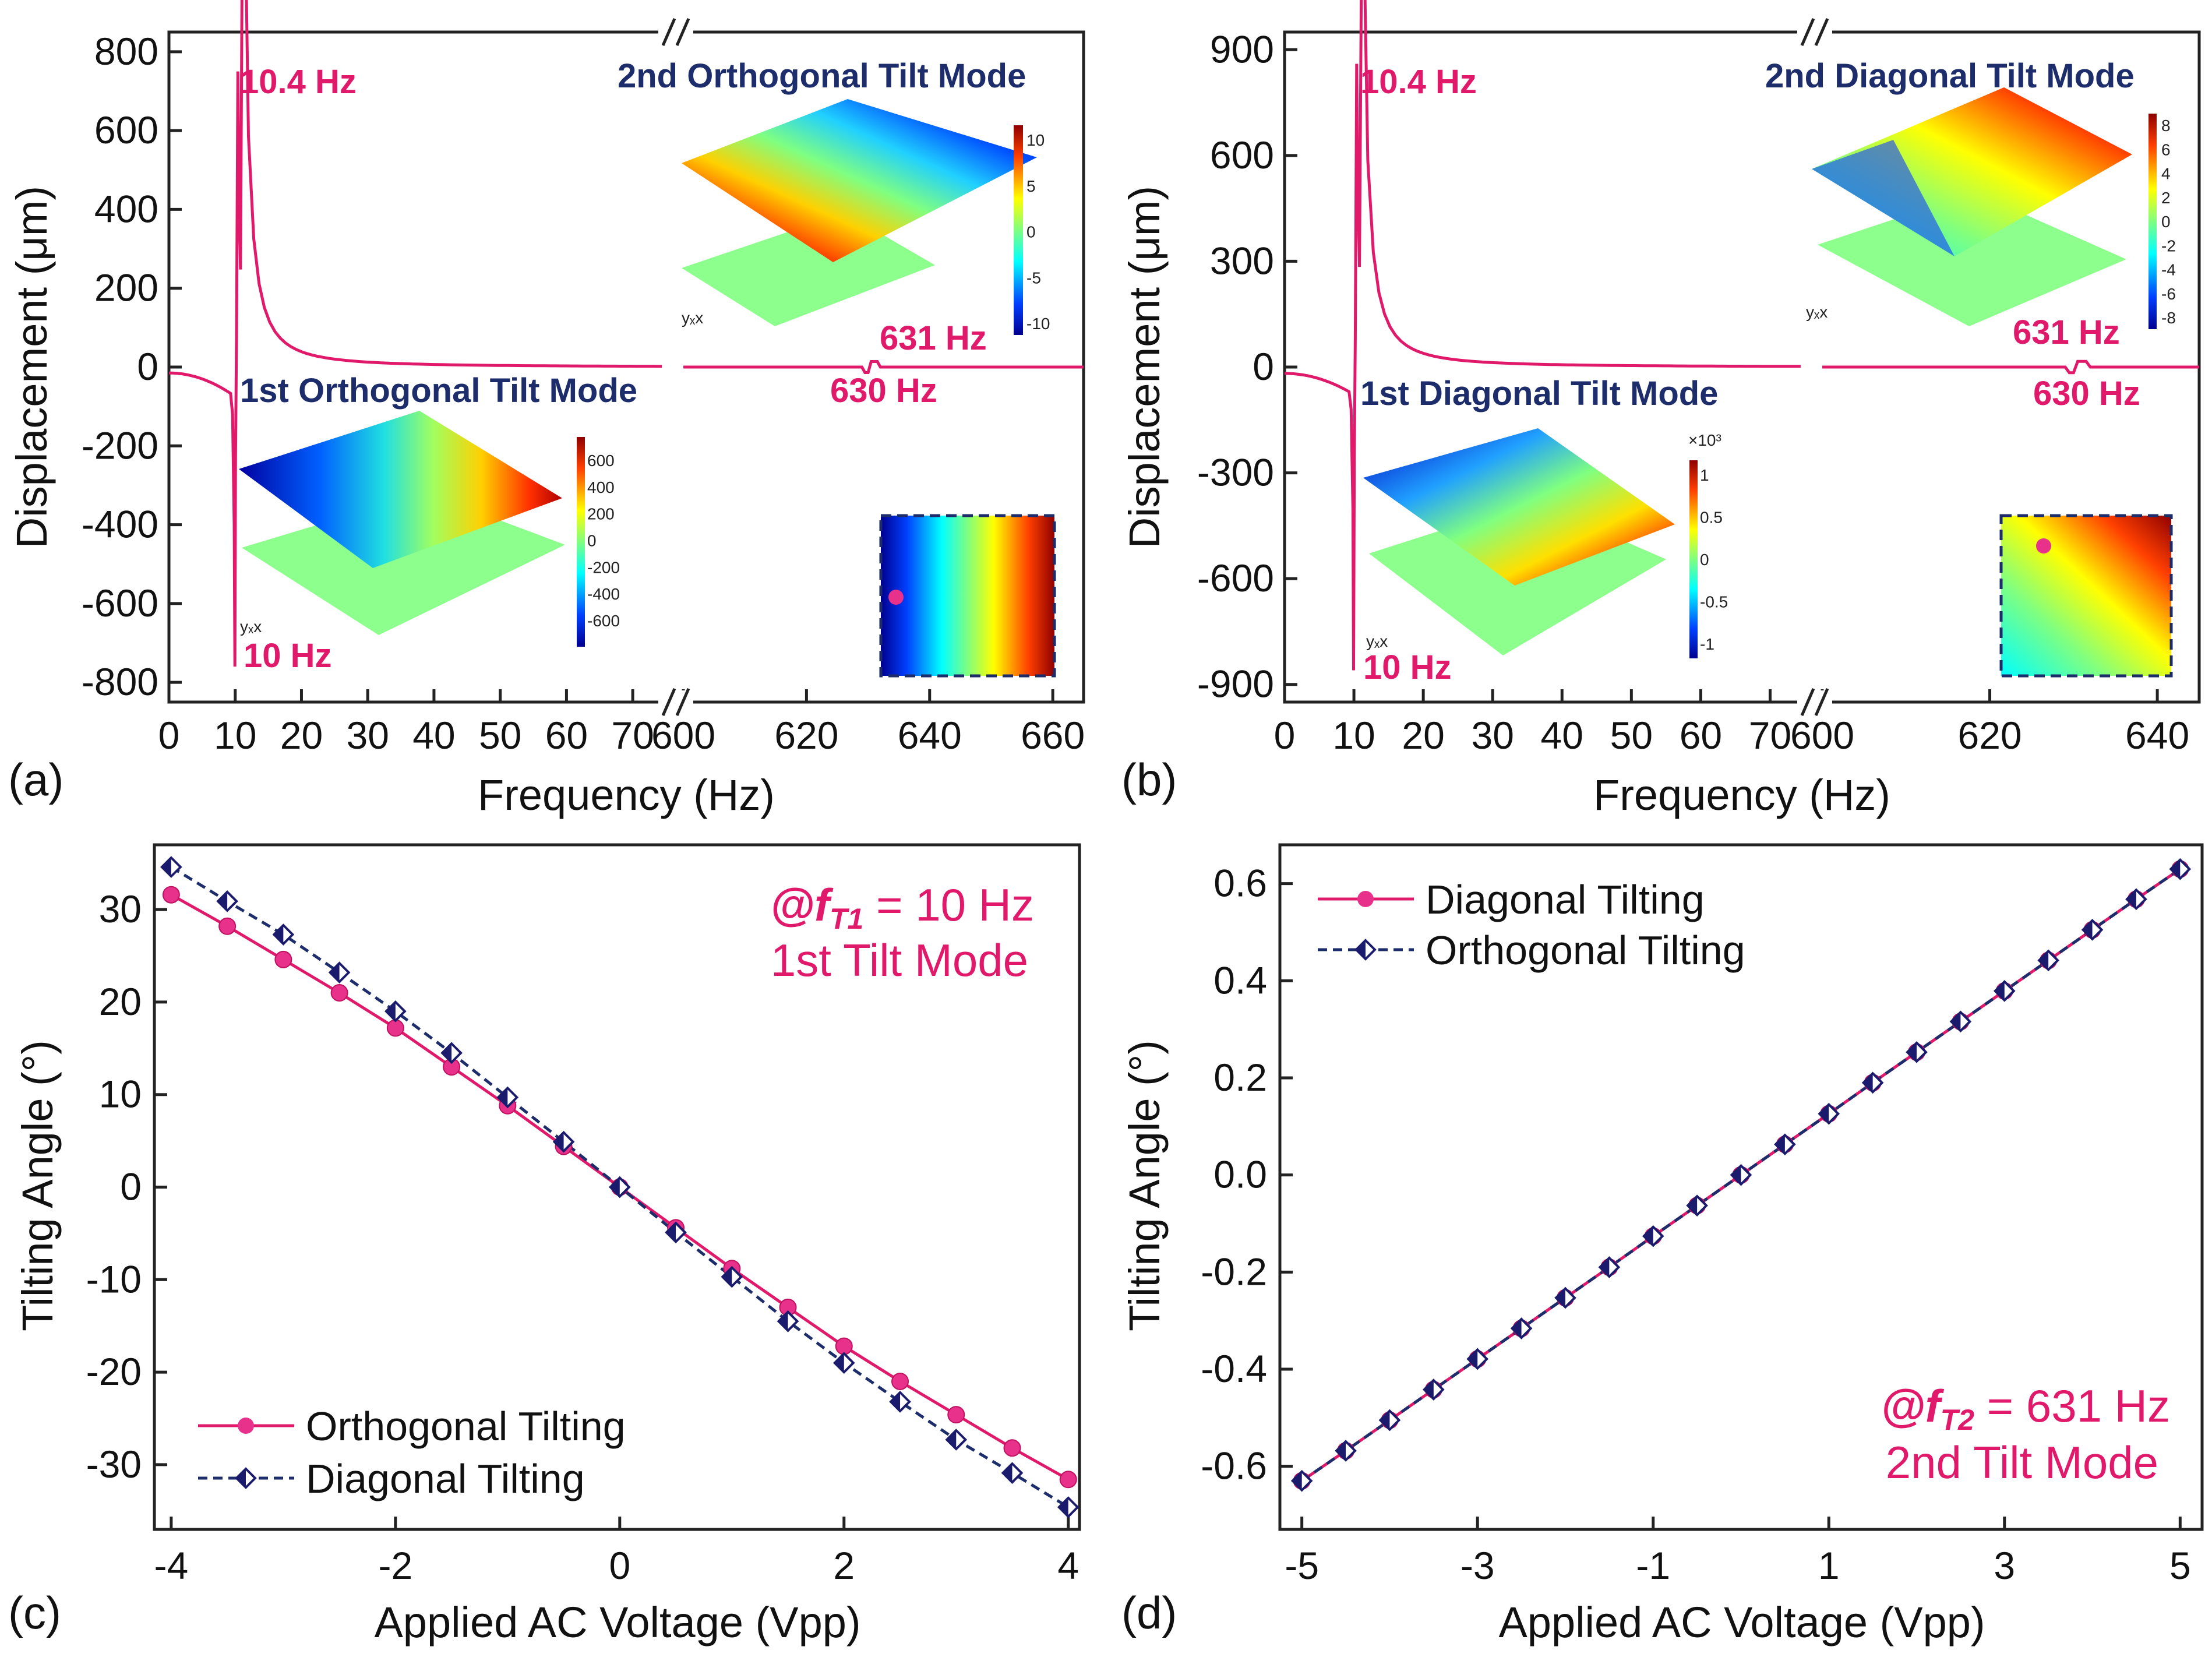 This screenshot has width=2212, height=1657. What do you see at coordinates (1822, 735) in the screenshot?
I see `x-tick-label: 600` at bounding box center [1822, 735].